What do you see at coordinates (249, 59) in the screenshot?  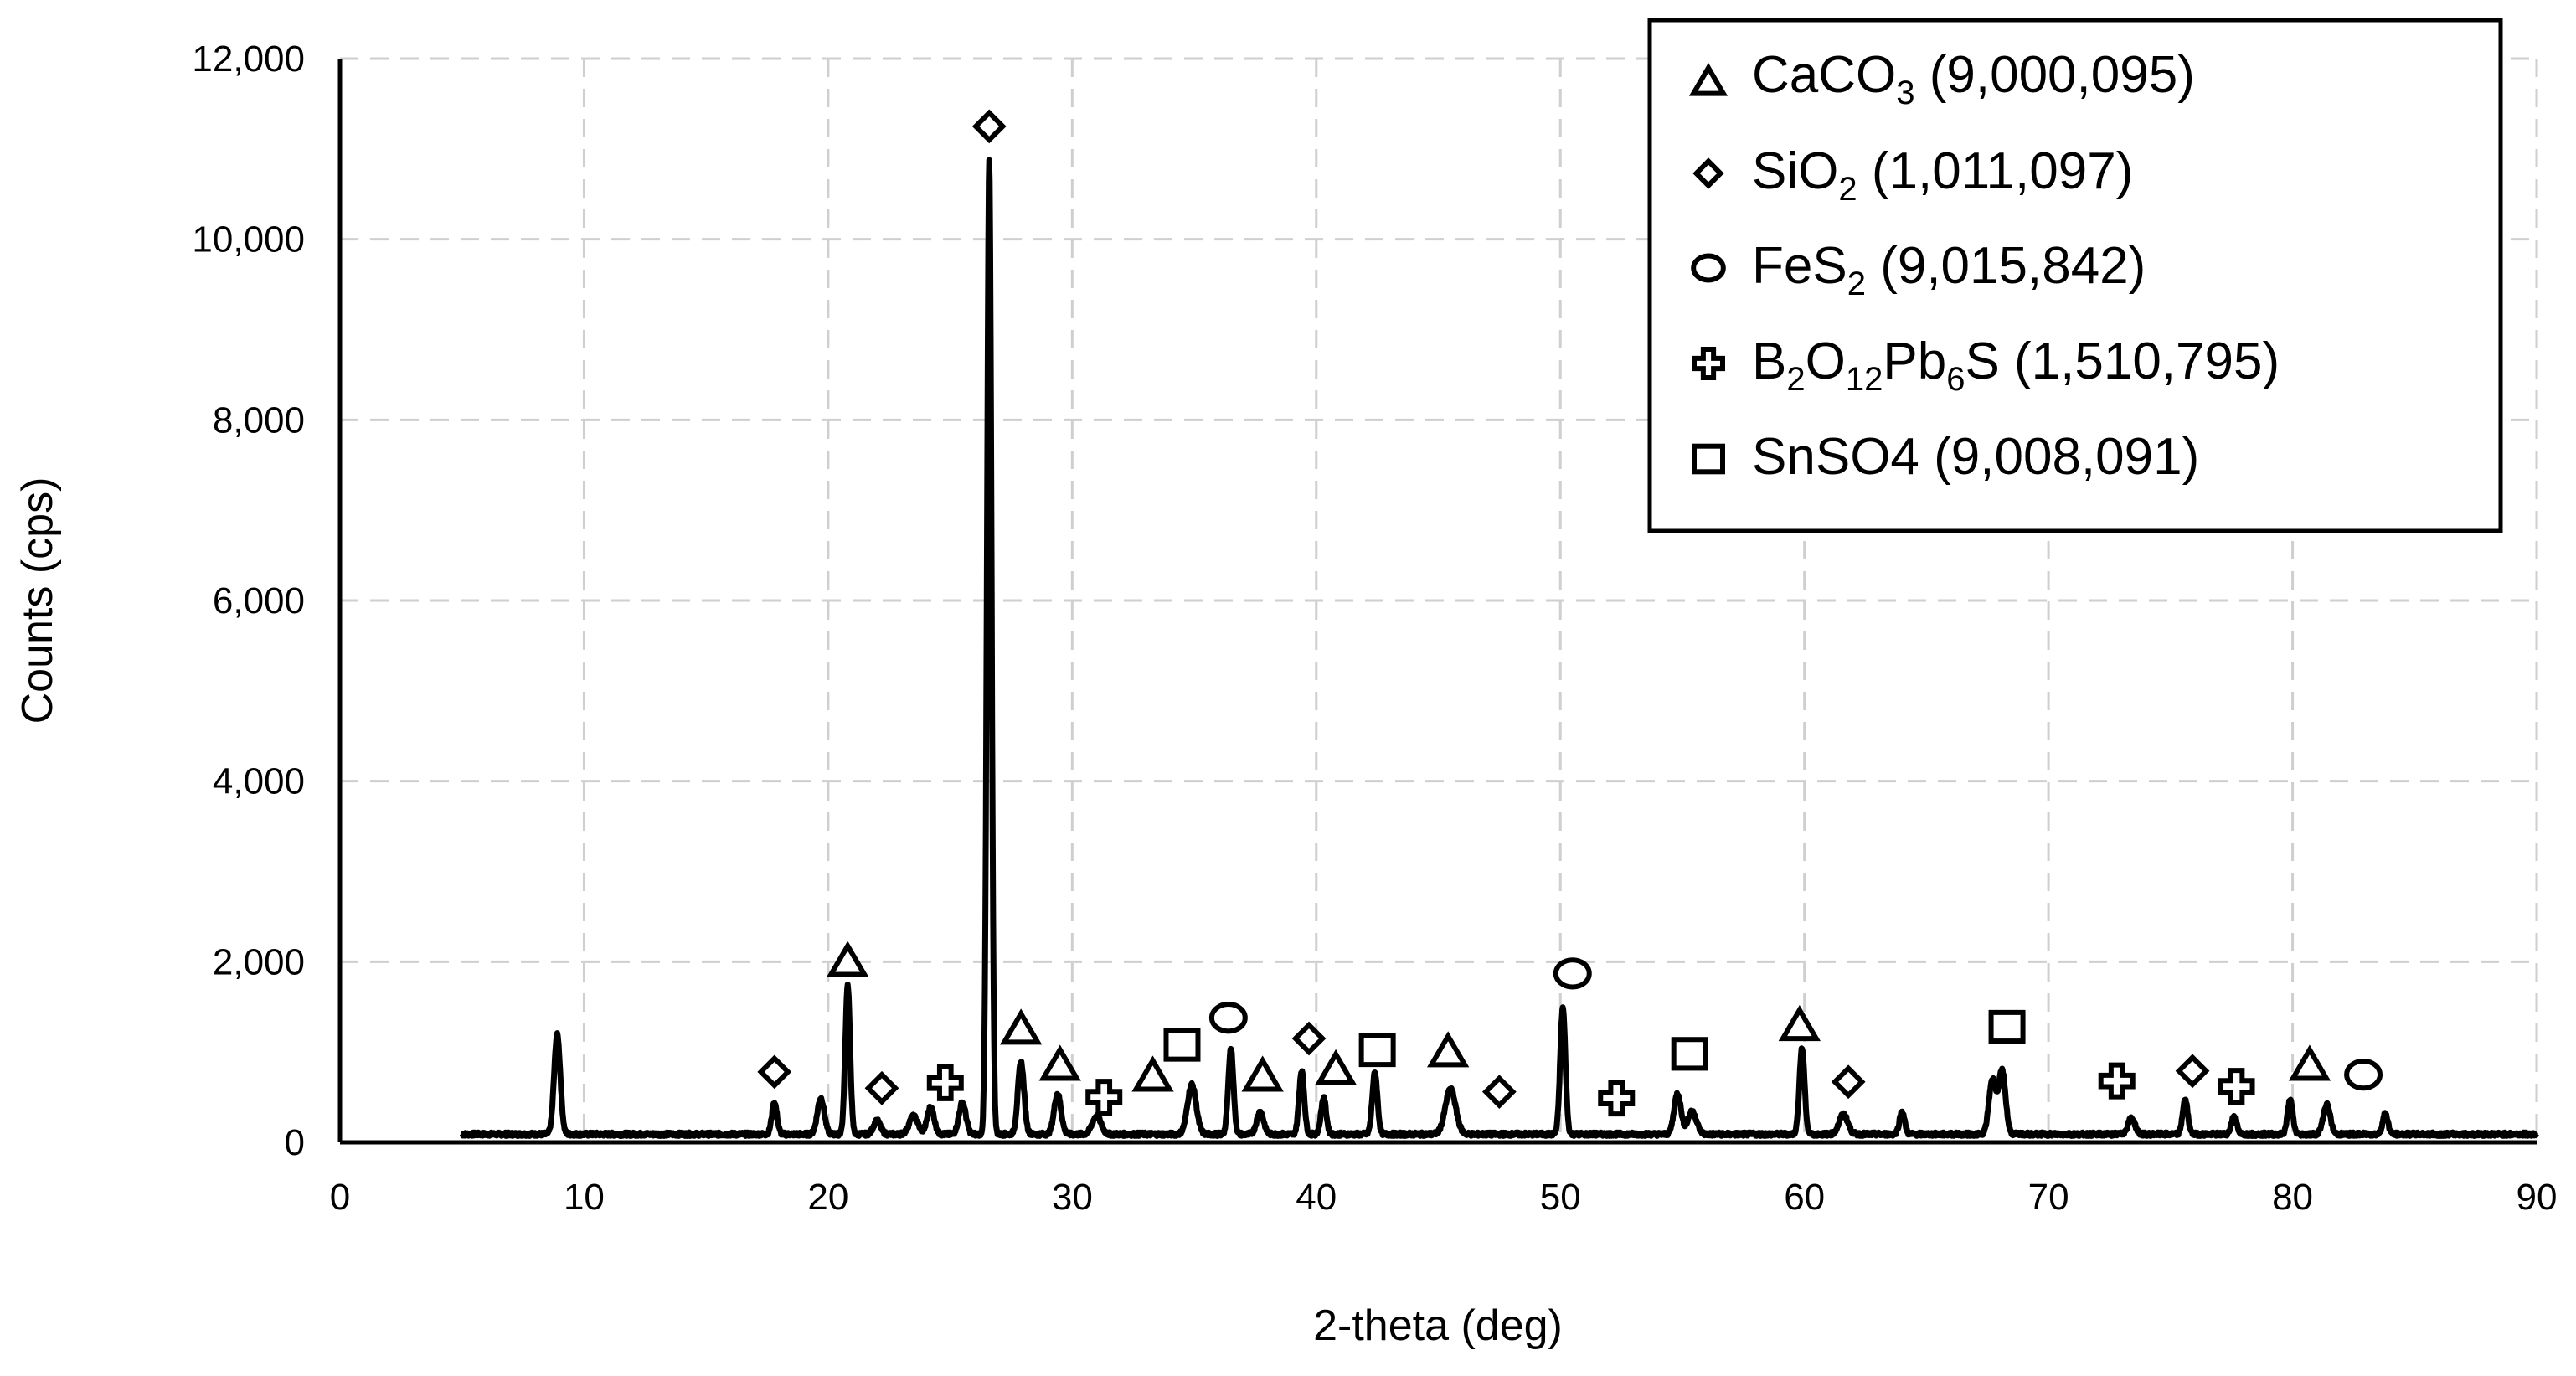 I see `y-tick-label: 12,000` at bounding box center [249, 59].